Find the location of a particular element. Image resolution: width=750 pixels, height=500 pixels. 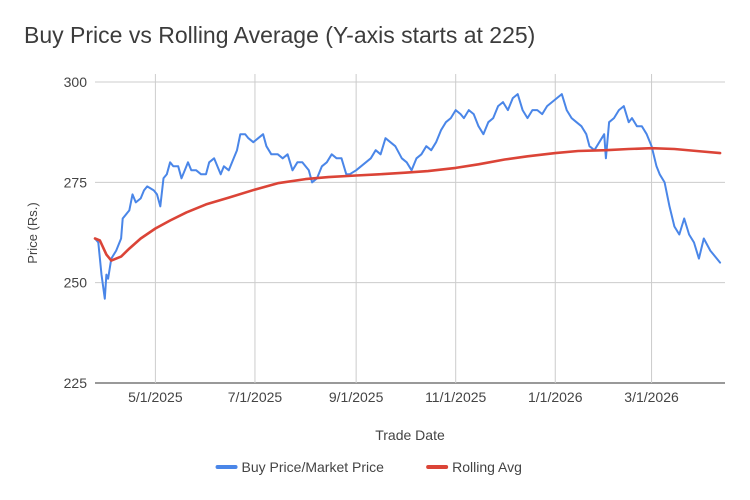

legend: Buy Price/Market Price Rolling Avg is located at coordinates (368, 467).